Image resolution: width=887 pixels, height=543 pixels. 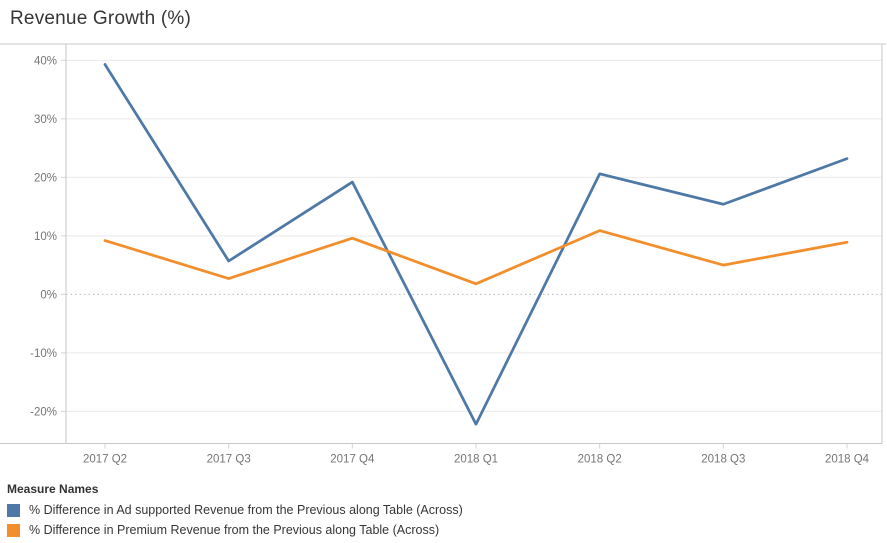 I want to click on x-axis-label: 2018 Q4, so click(x=847, y=460).